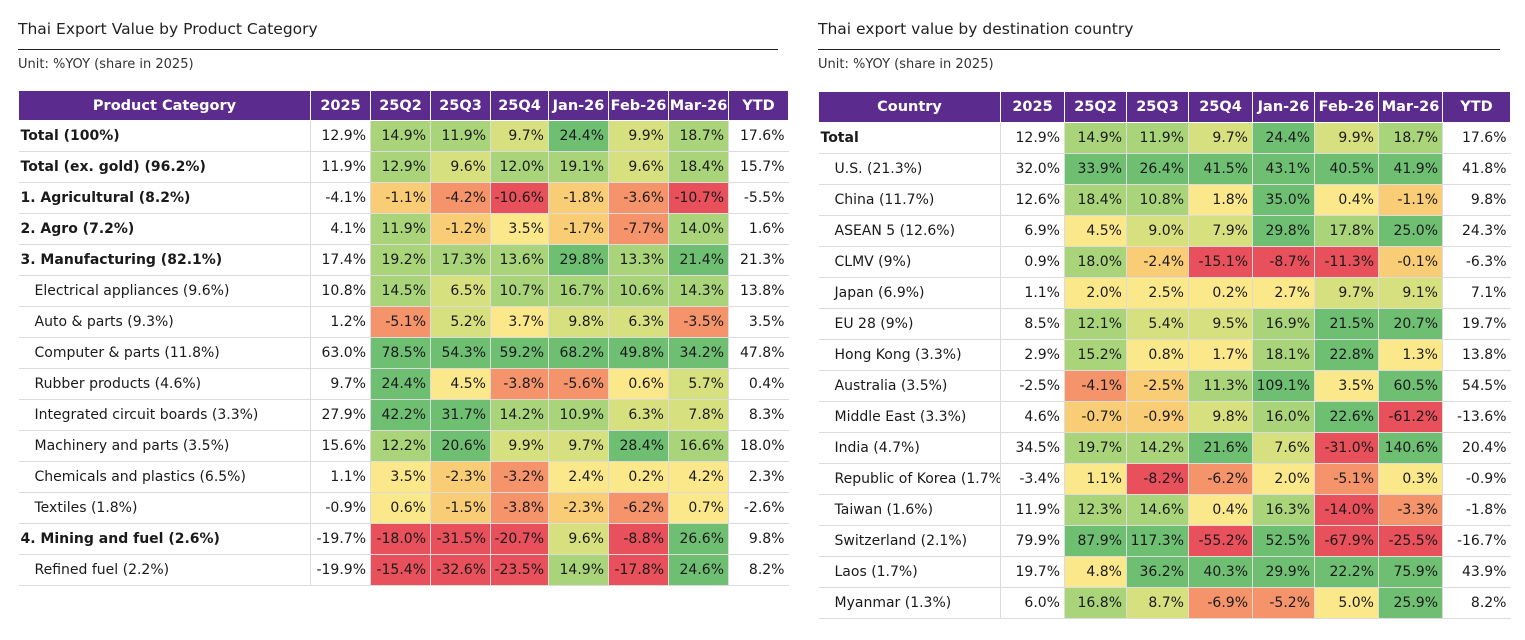 Image resolution: width=1525 pixels, height=640 pixels. Describe the element at coordinates (909, 386) in the screenshot. I see `row-label: Australia (3.5%)` at that location.